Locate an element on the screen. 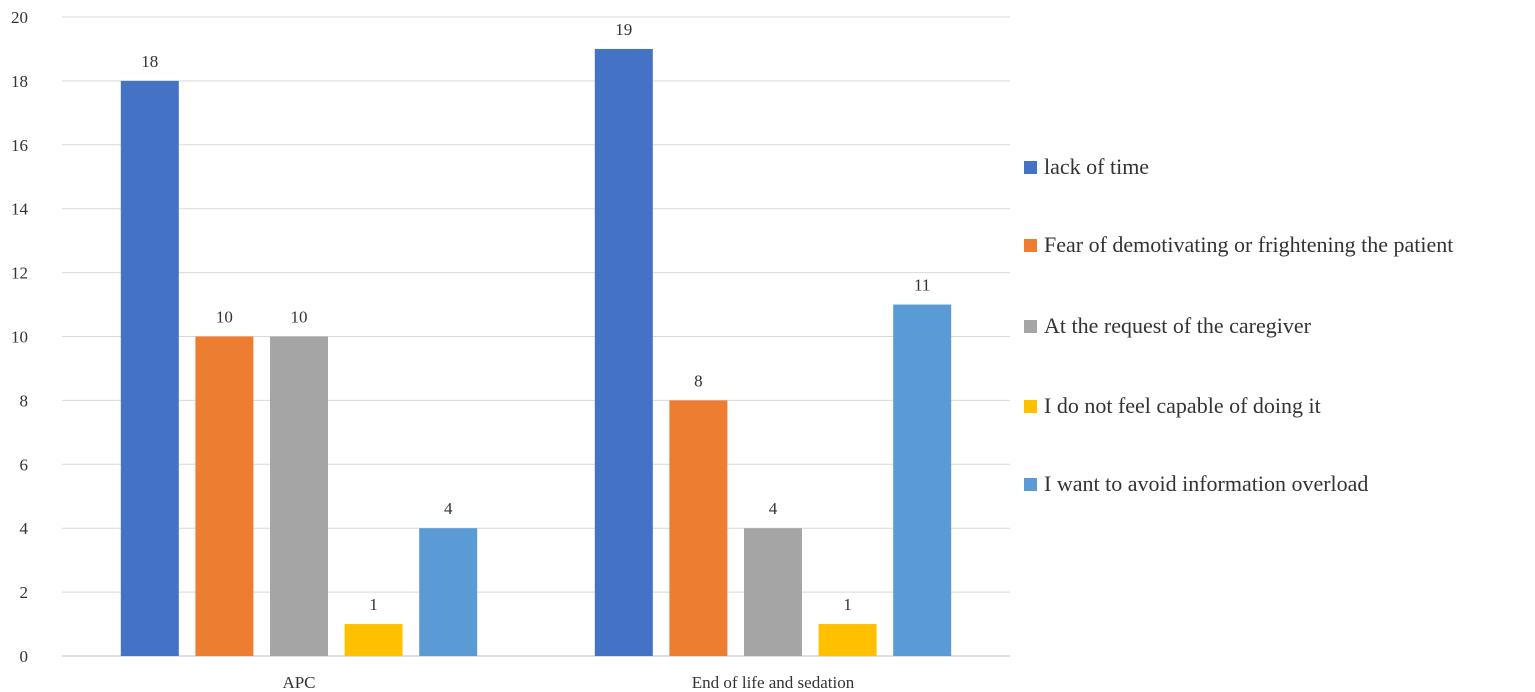 The width and height of the screenshot is (1535, 692). y-tick-label: 8 is located at coordinates (24, 400).